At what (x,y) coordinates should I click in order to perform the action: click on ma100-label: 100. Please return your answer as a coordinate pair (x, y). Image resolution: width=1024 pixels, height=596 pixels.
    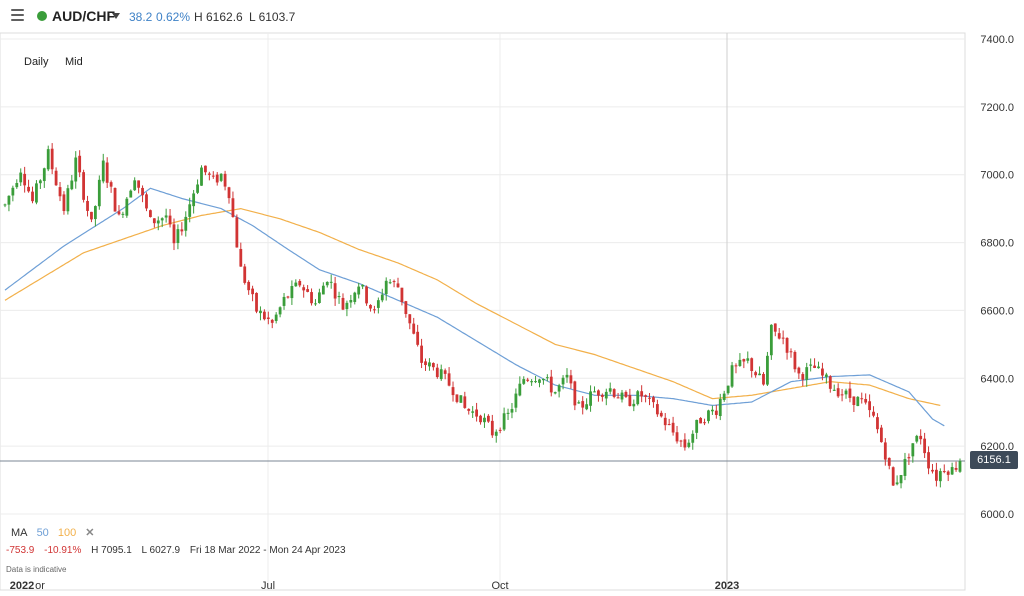
    Looking at the image, I should click on (67, 533).